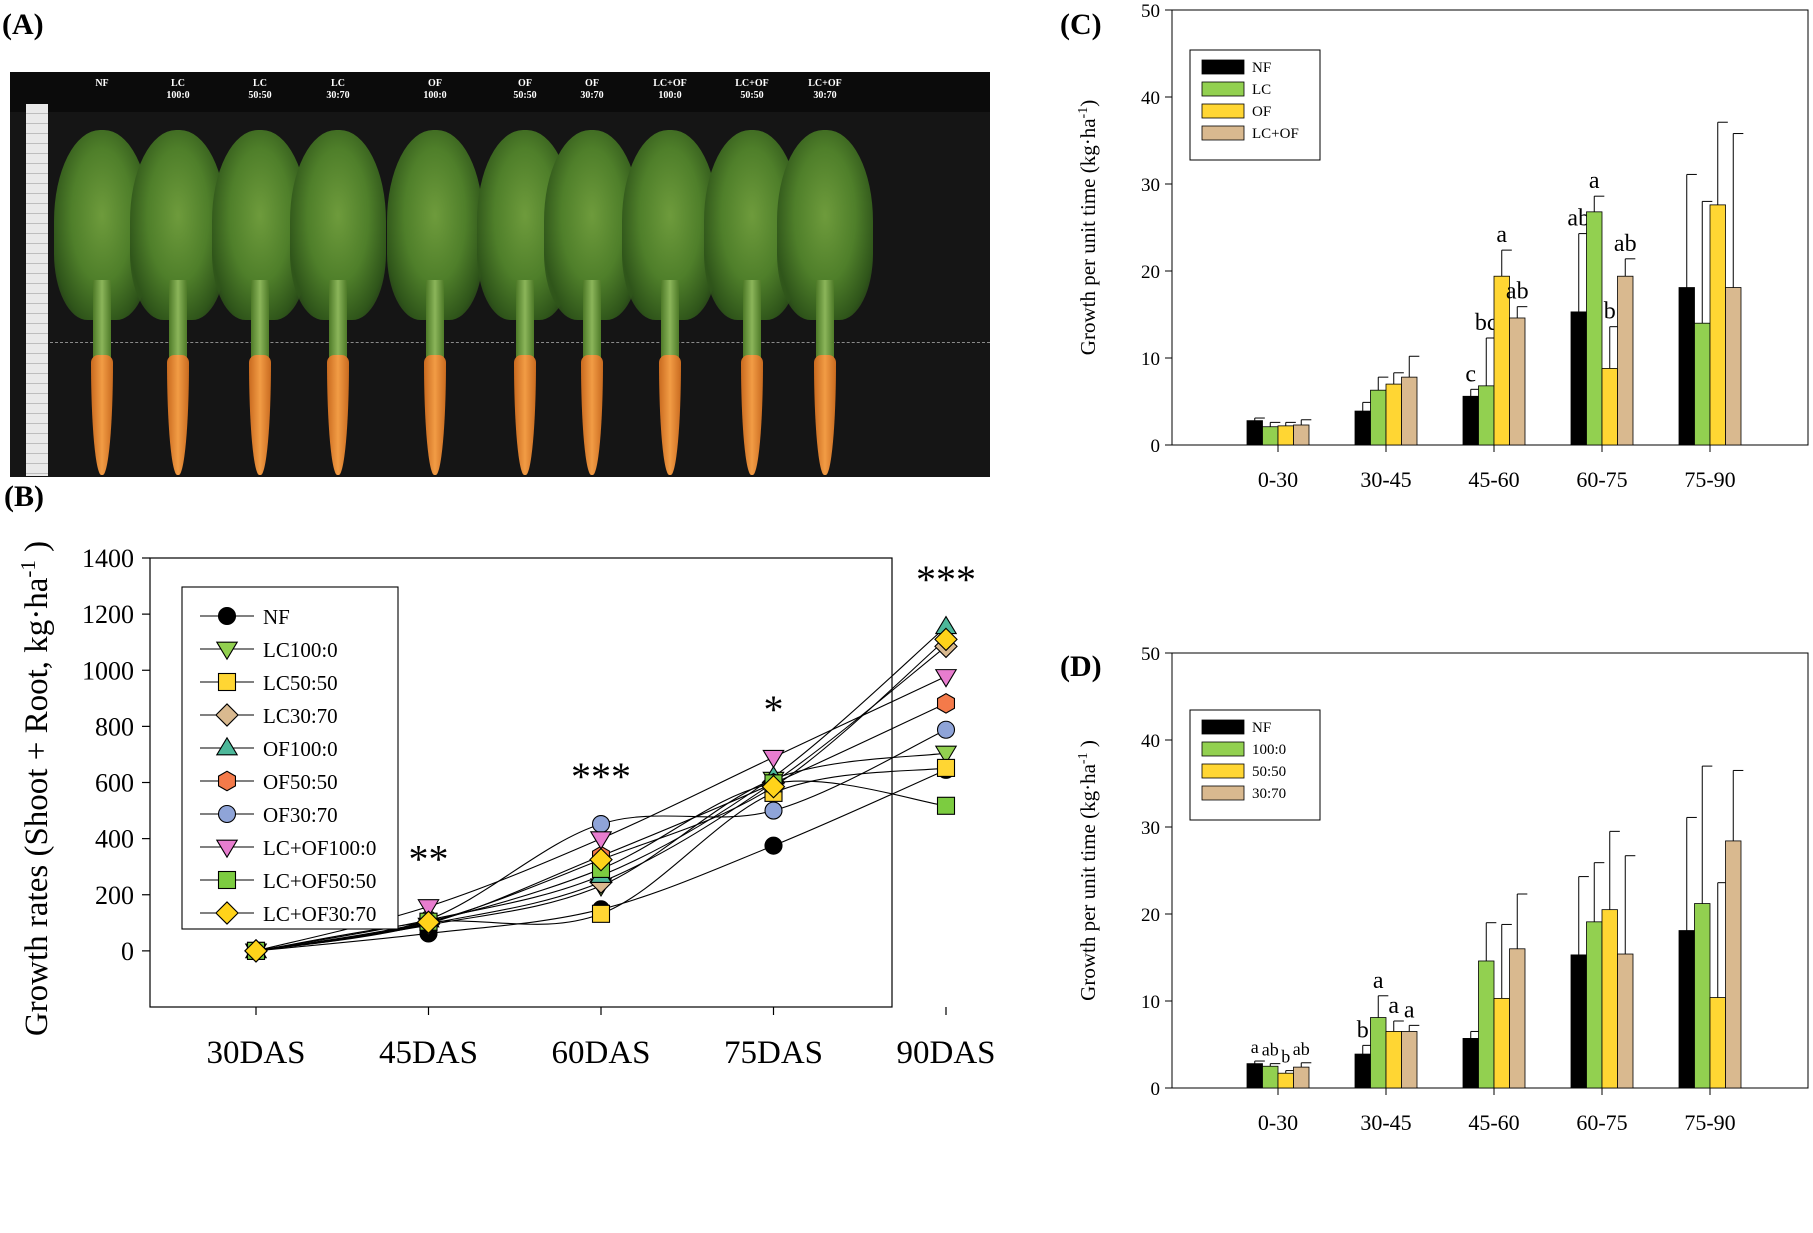 The height and width of the screenshot is (1233, 1813). Describe the element at coordinates (114, 783) in the screenshot. I see `y-tick-label: 600` at that location.